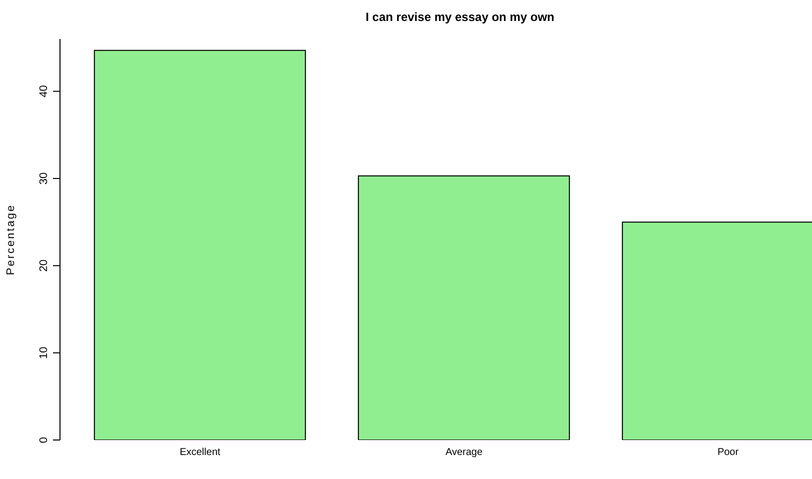 This screenshot has height=479, width=812. What do you see at coordinates (44, 266) in the screenshot?
I see `y-tick-label: 20` at bounding box center [44, 266].